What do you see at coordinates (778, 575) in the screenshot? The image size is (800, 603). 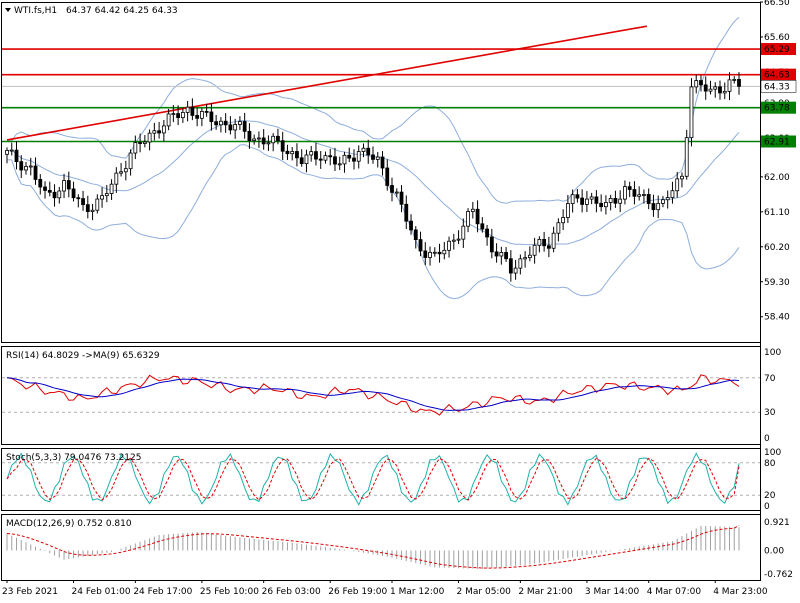 I see `macd-tick-label: -0.762` at bounding box center [778, 575].